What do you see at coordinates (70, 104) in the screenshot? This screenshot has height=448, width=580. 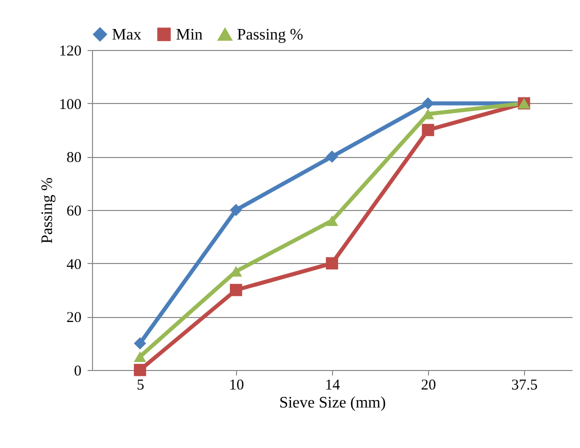 I see `y-tick-label: 100` at bounding box center [70, 104].